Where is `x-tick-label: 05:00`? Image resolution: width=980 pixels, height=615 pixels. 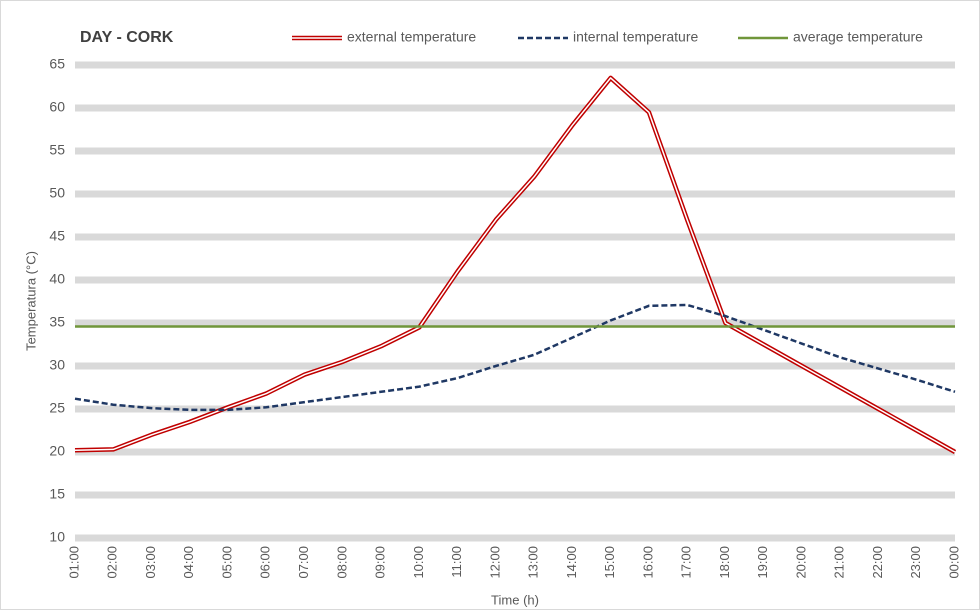 x-tick-label: 05:00 is located at coordinates (226, 562).